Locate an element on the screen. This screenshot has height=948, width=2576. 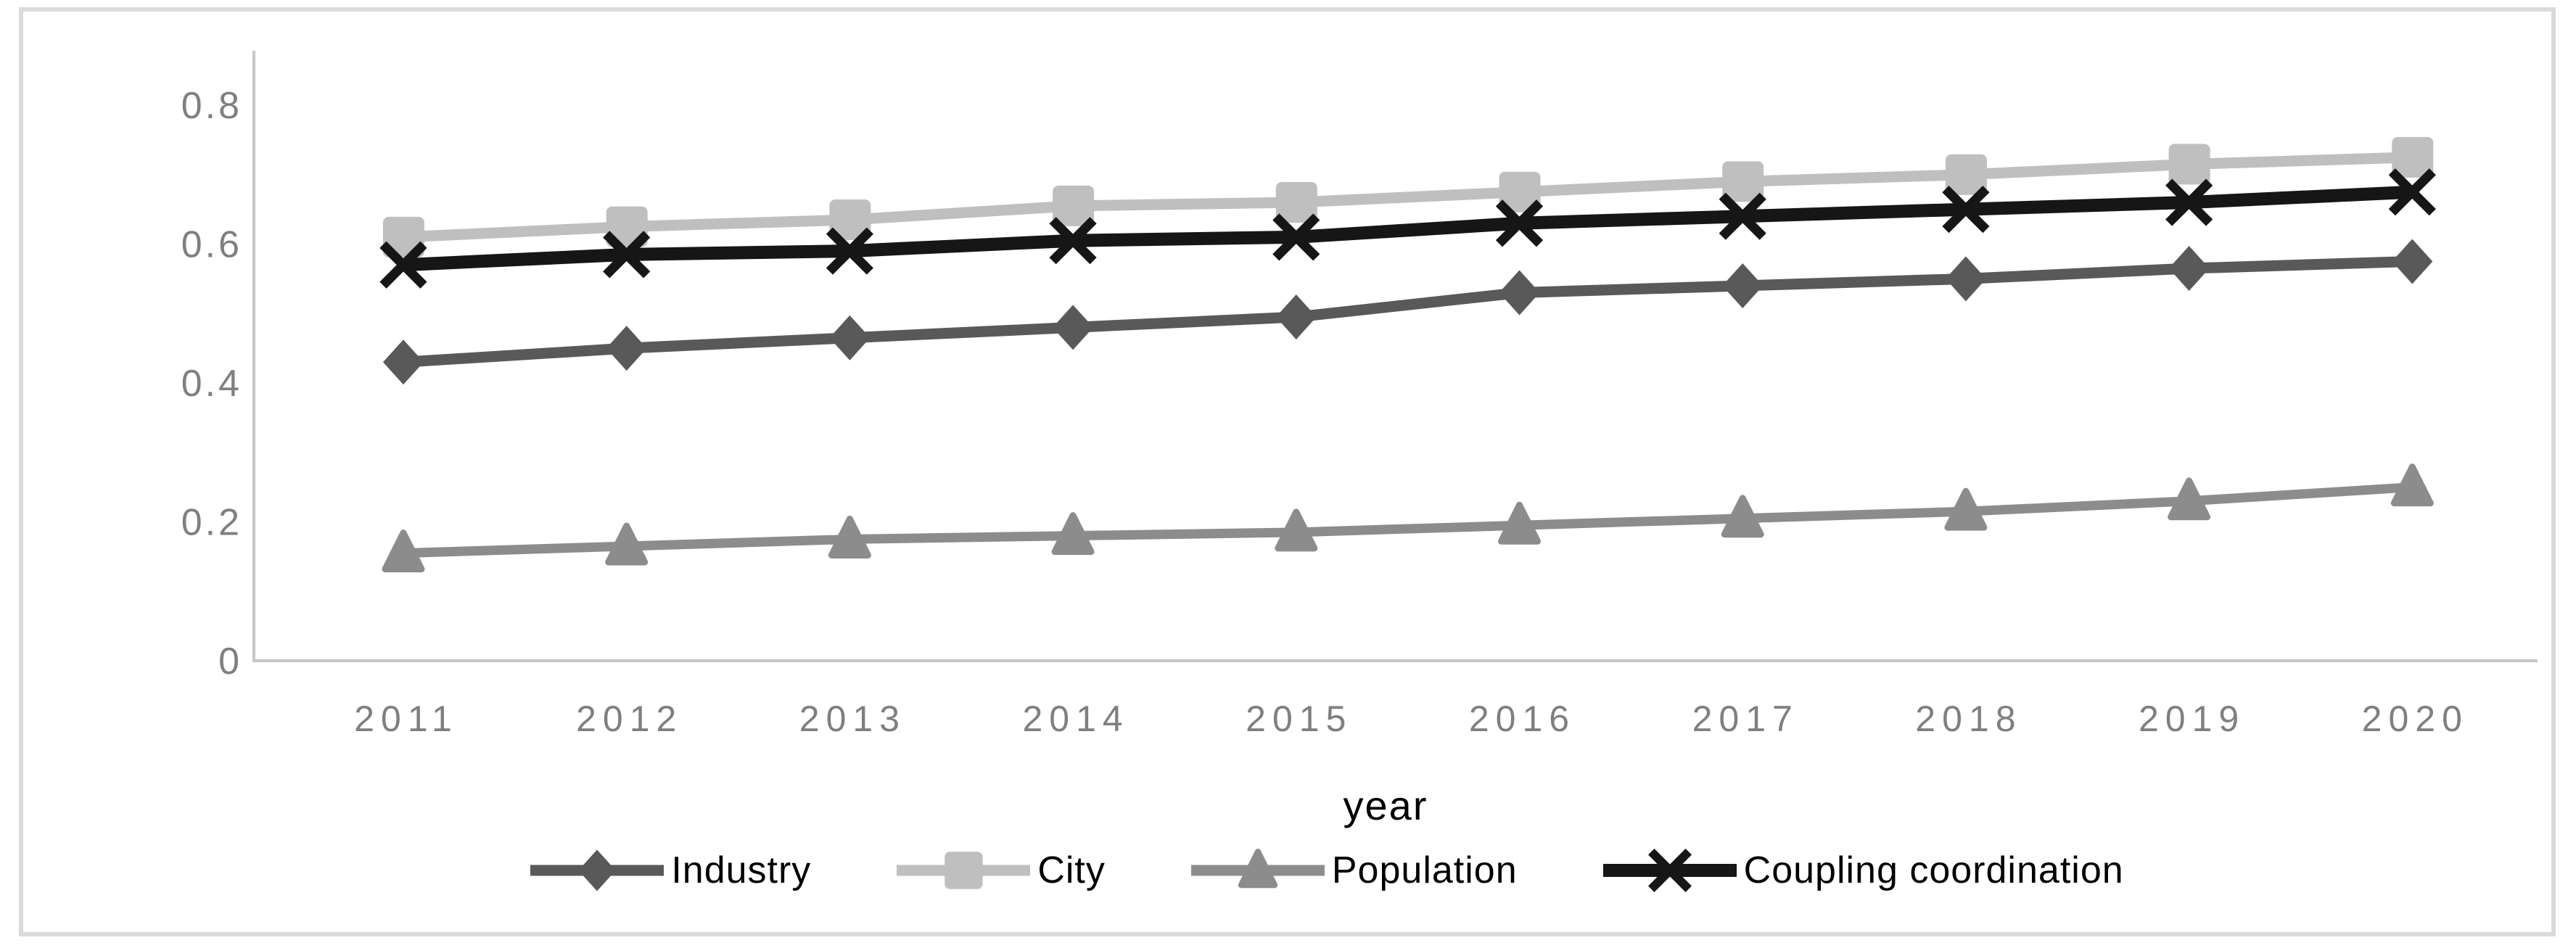
y-tick-label: 0.8 is located at coordinates (212, 106).